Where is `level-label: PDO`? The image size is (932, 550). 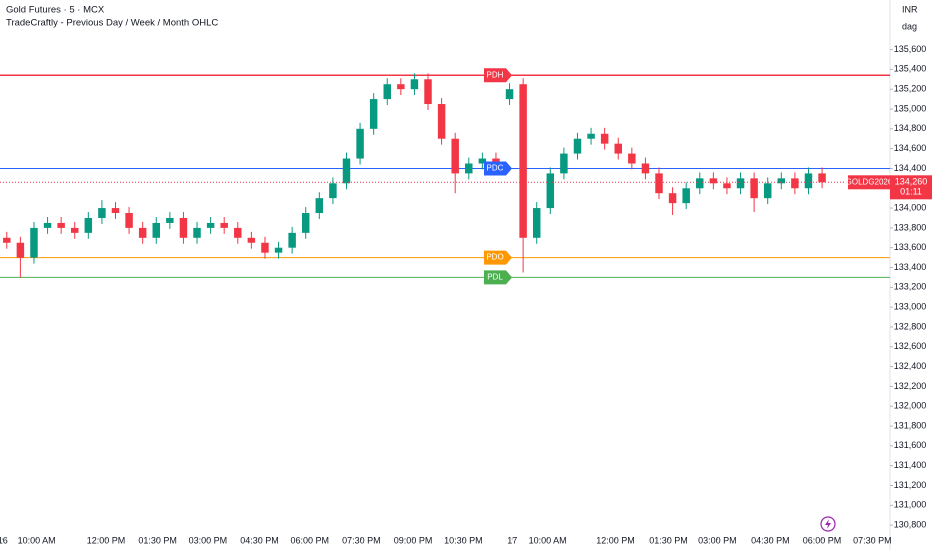
level-label: PDO is located at coordinates (494, 257).